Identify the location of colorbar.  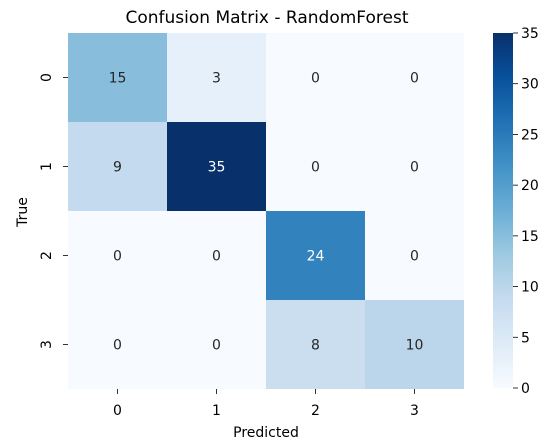
(503, 210).